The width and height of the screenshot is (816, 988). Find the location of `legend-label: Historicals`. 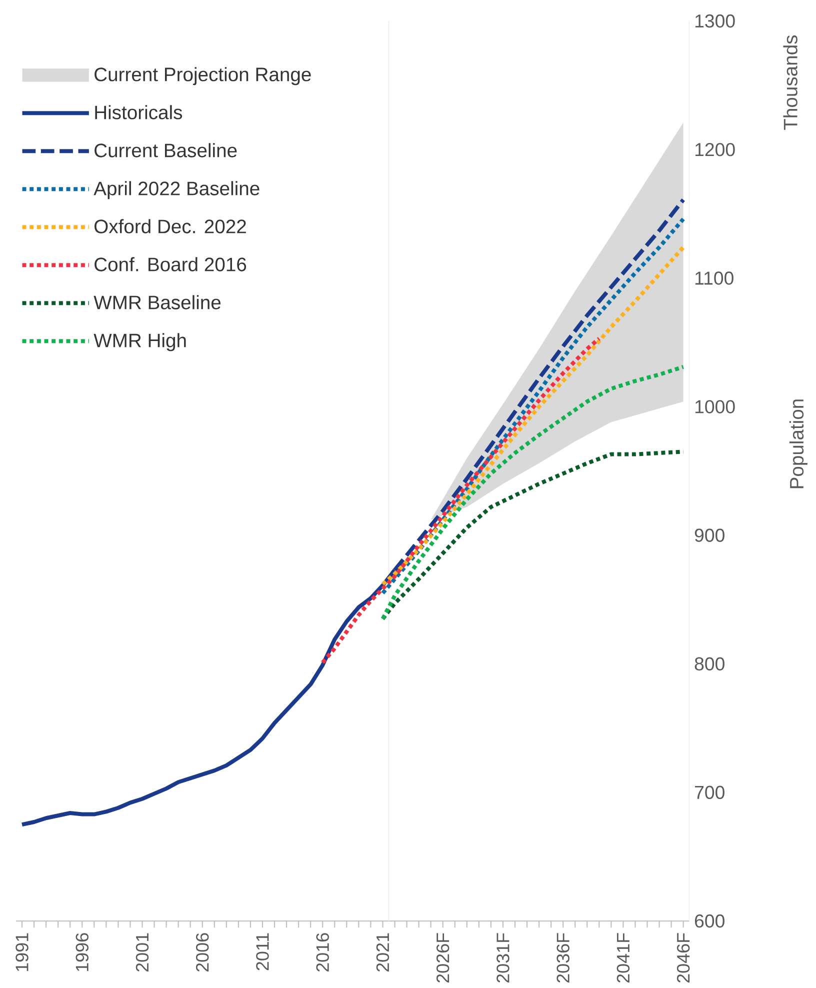

legend-label: Historicals is located at coordinates (138, 112).